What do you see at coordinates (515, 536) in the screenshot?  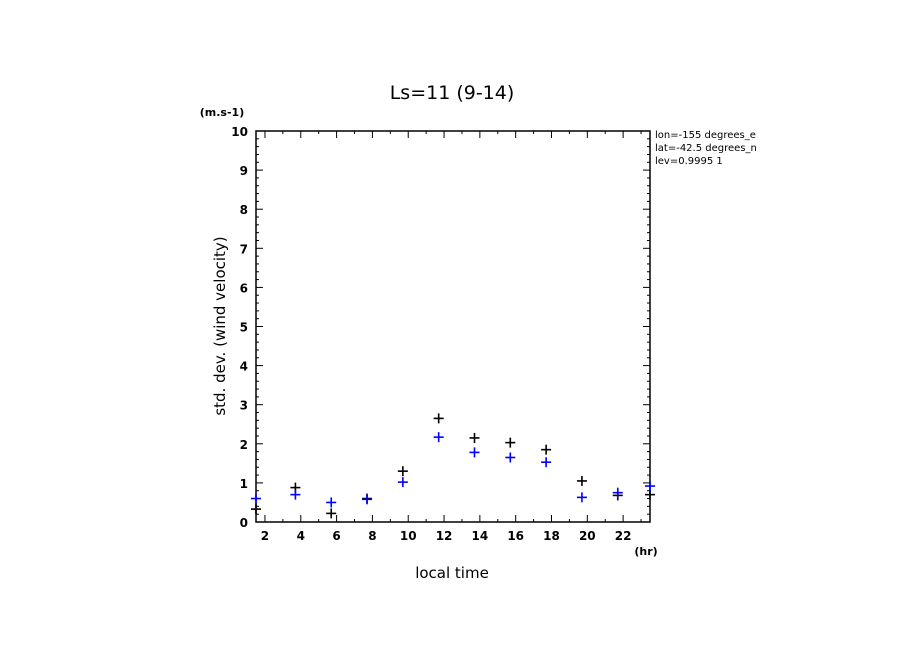 I see `x-tick-label: 16` at bounding box center [515, 536].